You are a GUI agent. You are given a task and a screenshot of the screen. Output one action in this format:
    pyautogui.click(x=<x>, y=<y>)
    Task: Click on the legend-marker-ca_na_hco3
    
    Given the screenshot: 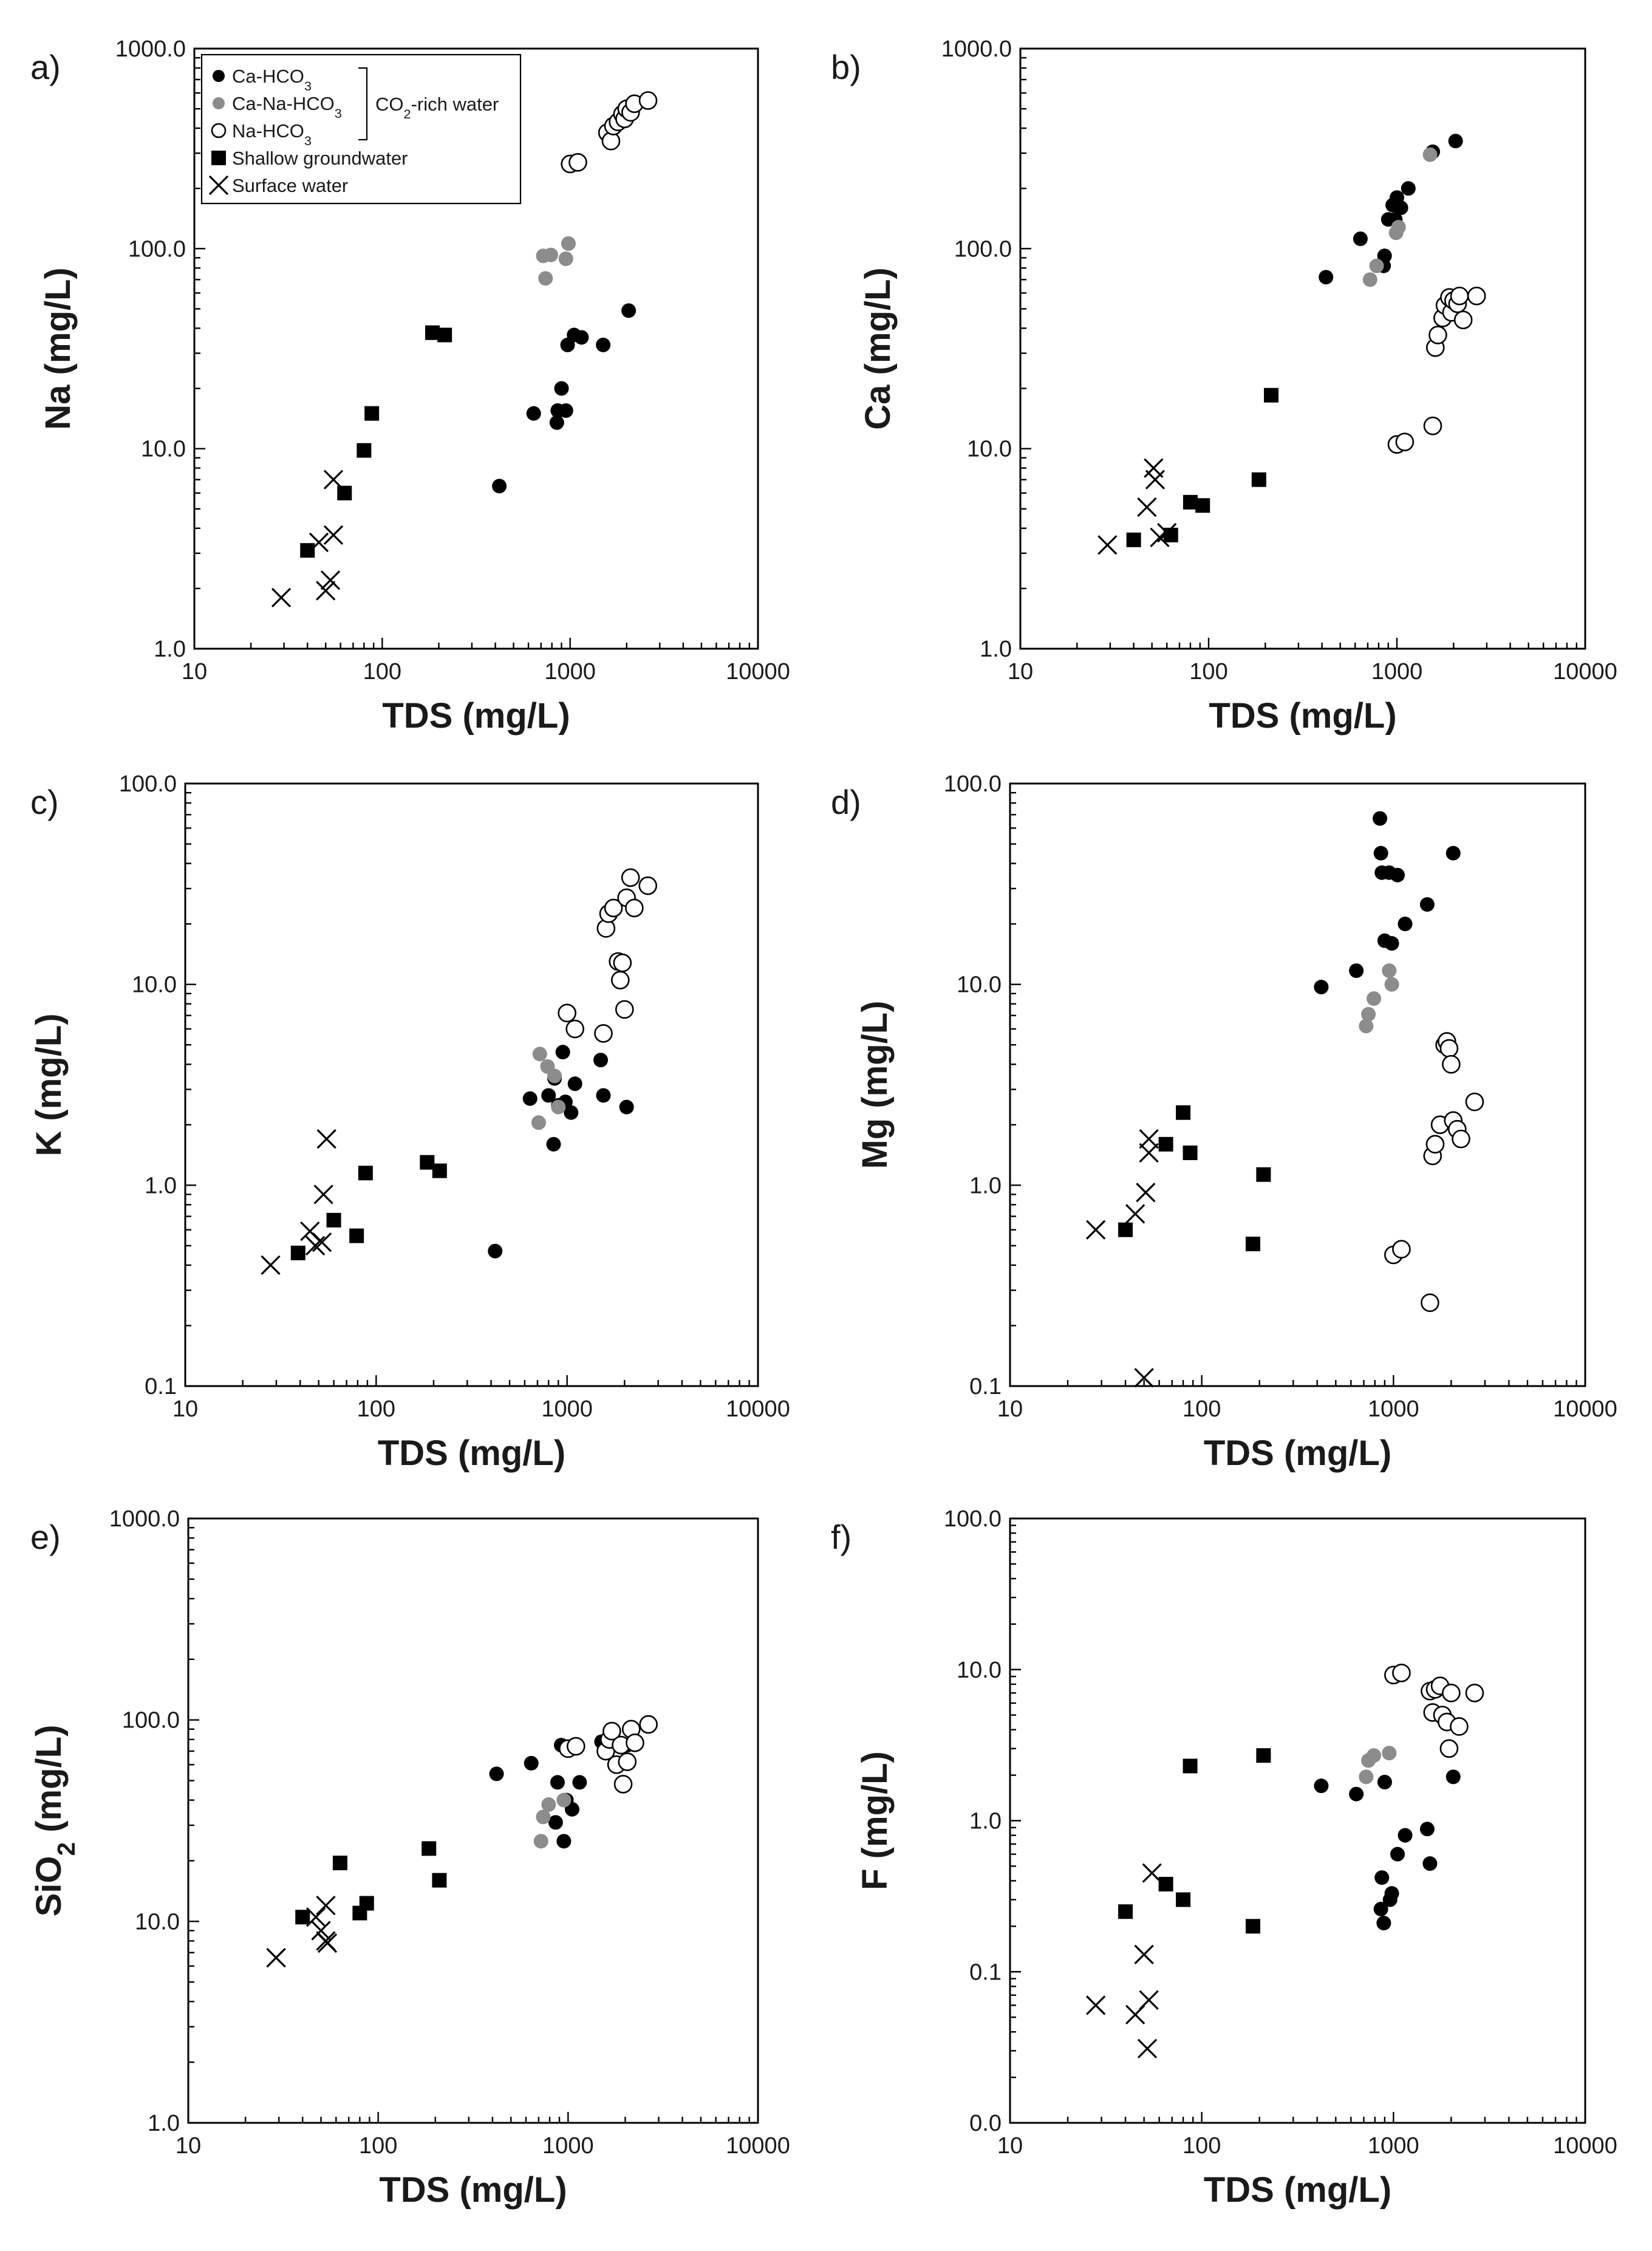 What is the action you would take?
    pyautogui.click(x=219, y=103)
    